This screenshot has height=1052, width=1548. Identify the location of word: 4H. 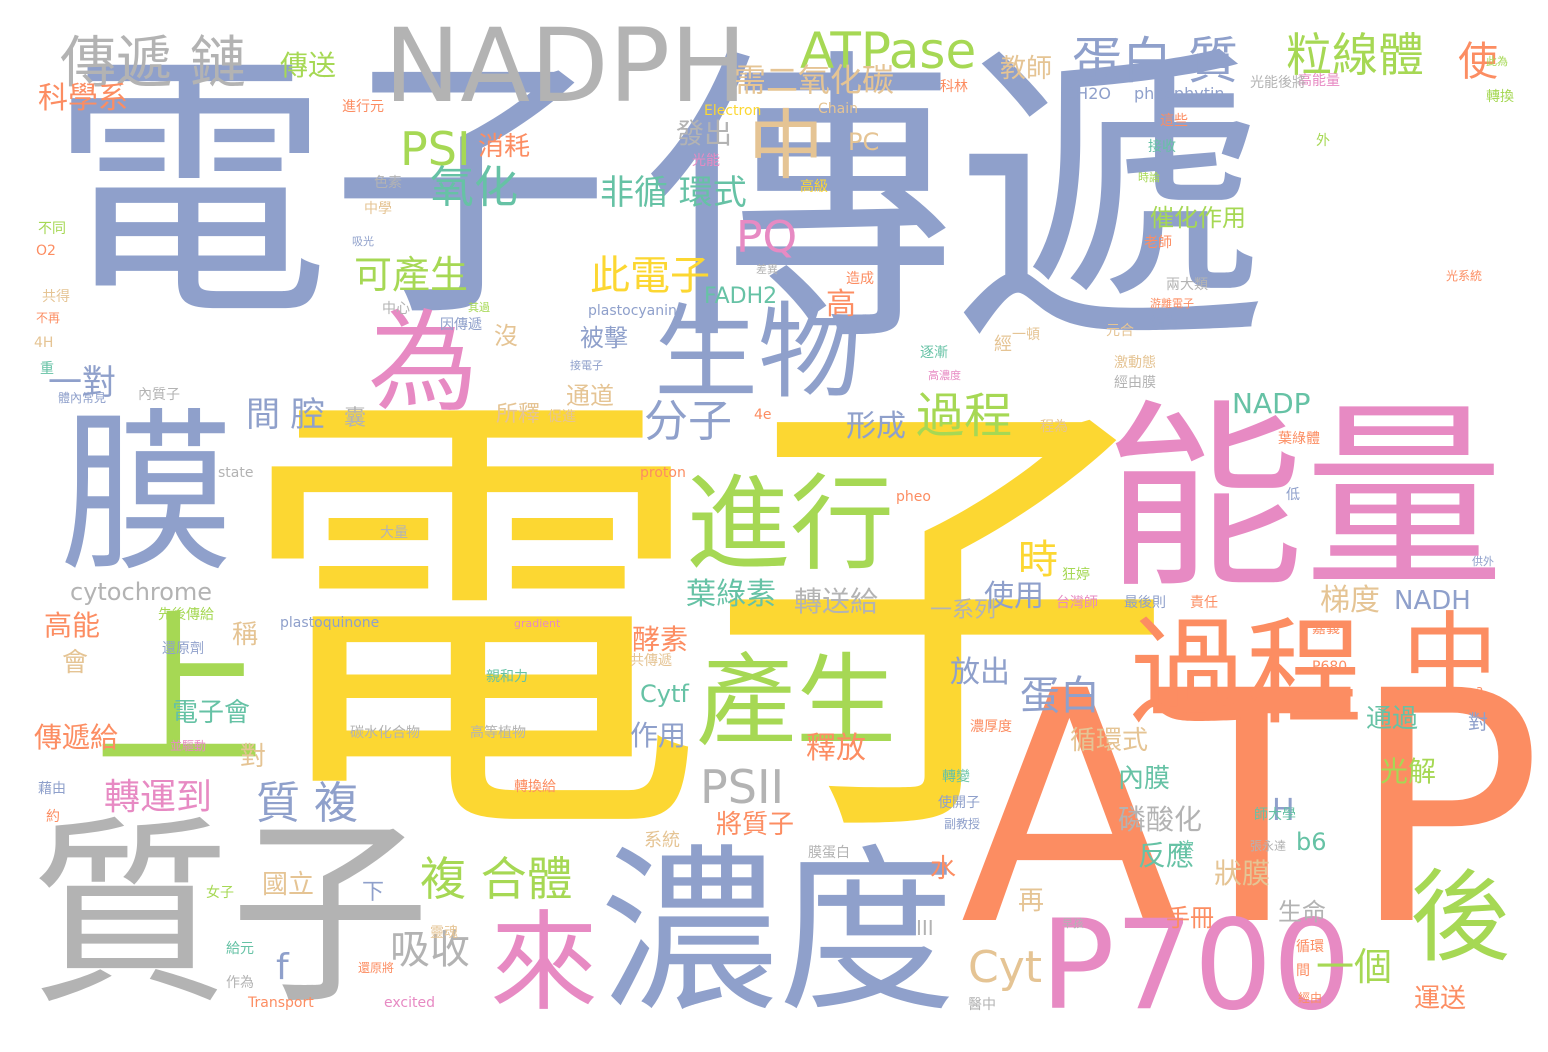
(44, 343).